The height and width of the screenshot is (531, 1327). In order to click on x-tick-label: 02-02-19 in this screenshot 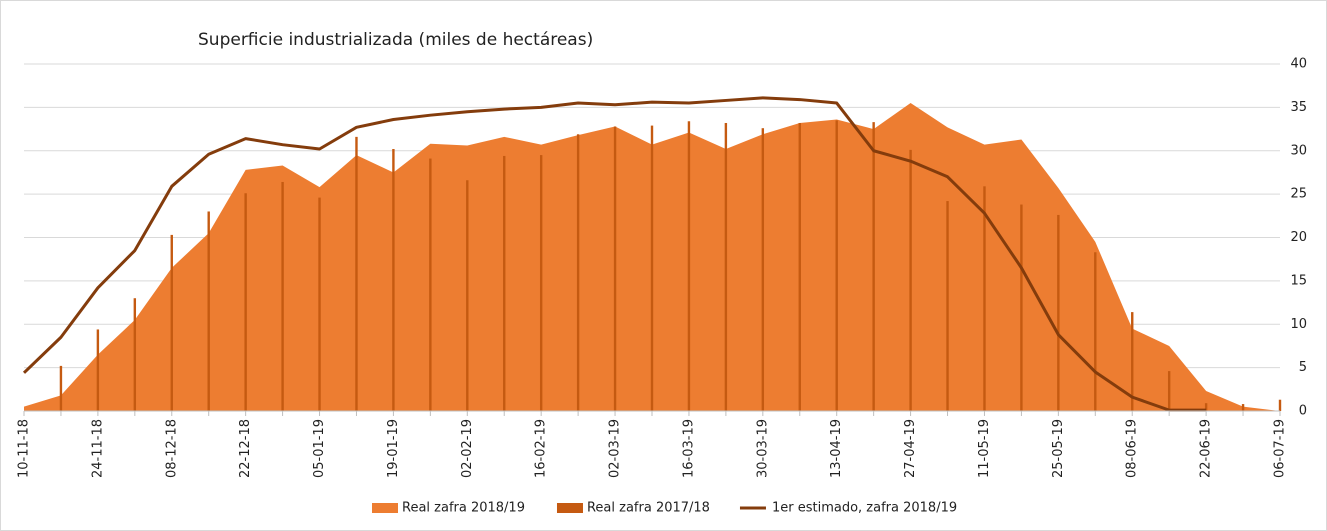, I will do `click(467, 448)`.